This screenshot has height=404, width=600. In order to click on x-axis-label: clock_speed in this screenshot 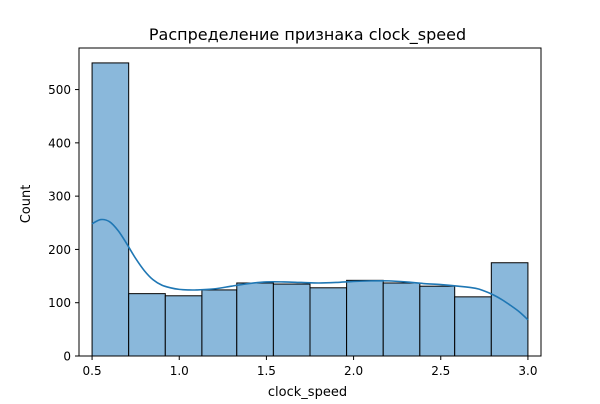, I will do `click(307, 392)`.